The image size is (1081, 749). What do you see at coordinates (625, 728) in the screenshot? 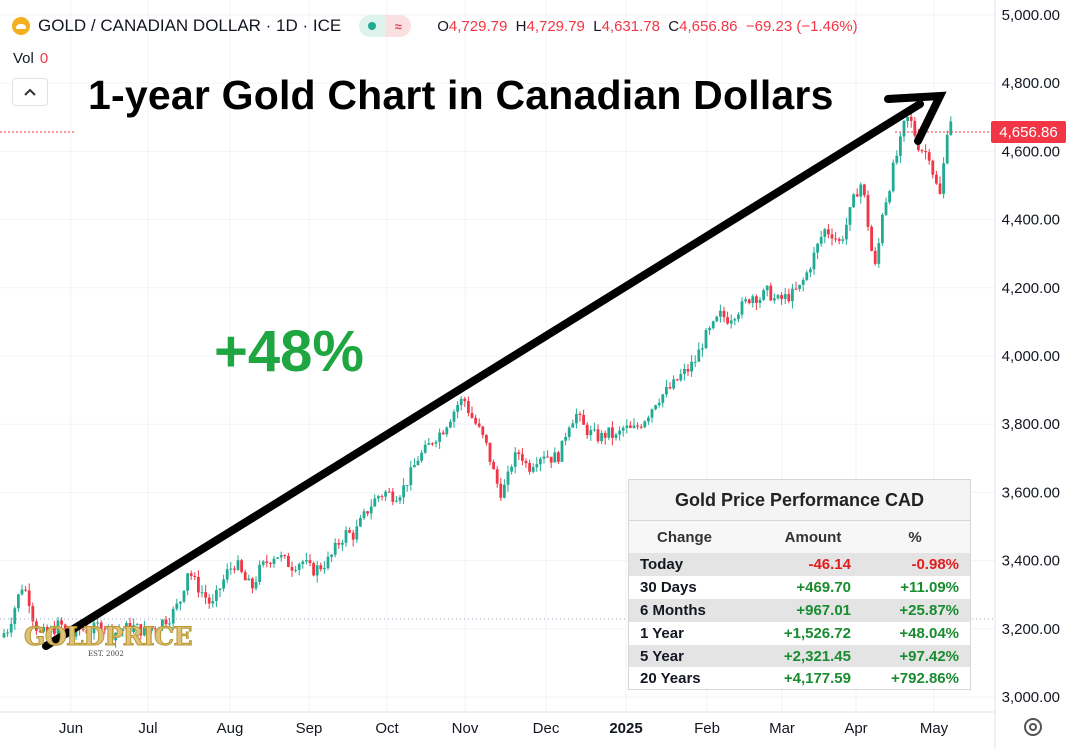
I see `x-tick-label: 2025` at bounding box center [625, 728].